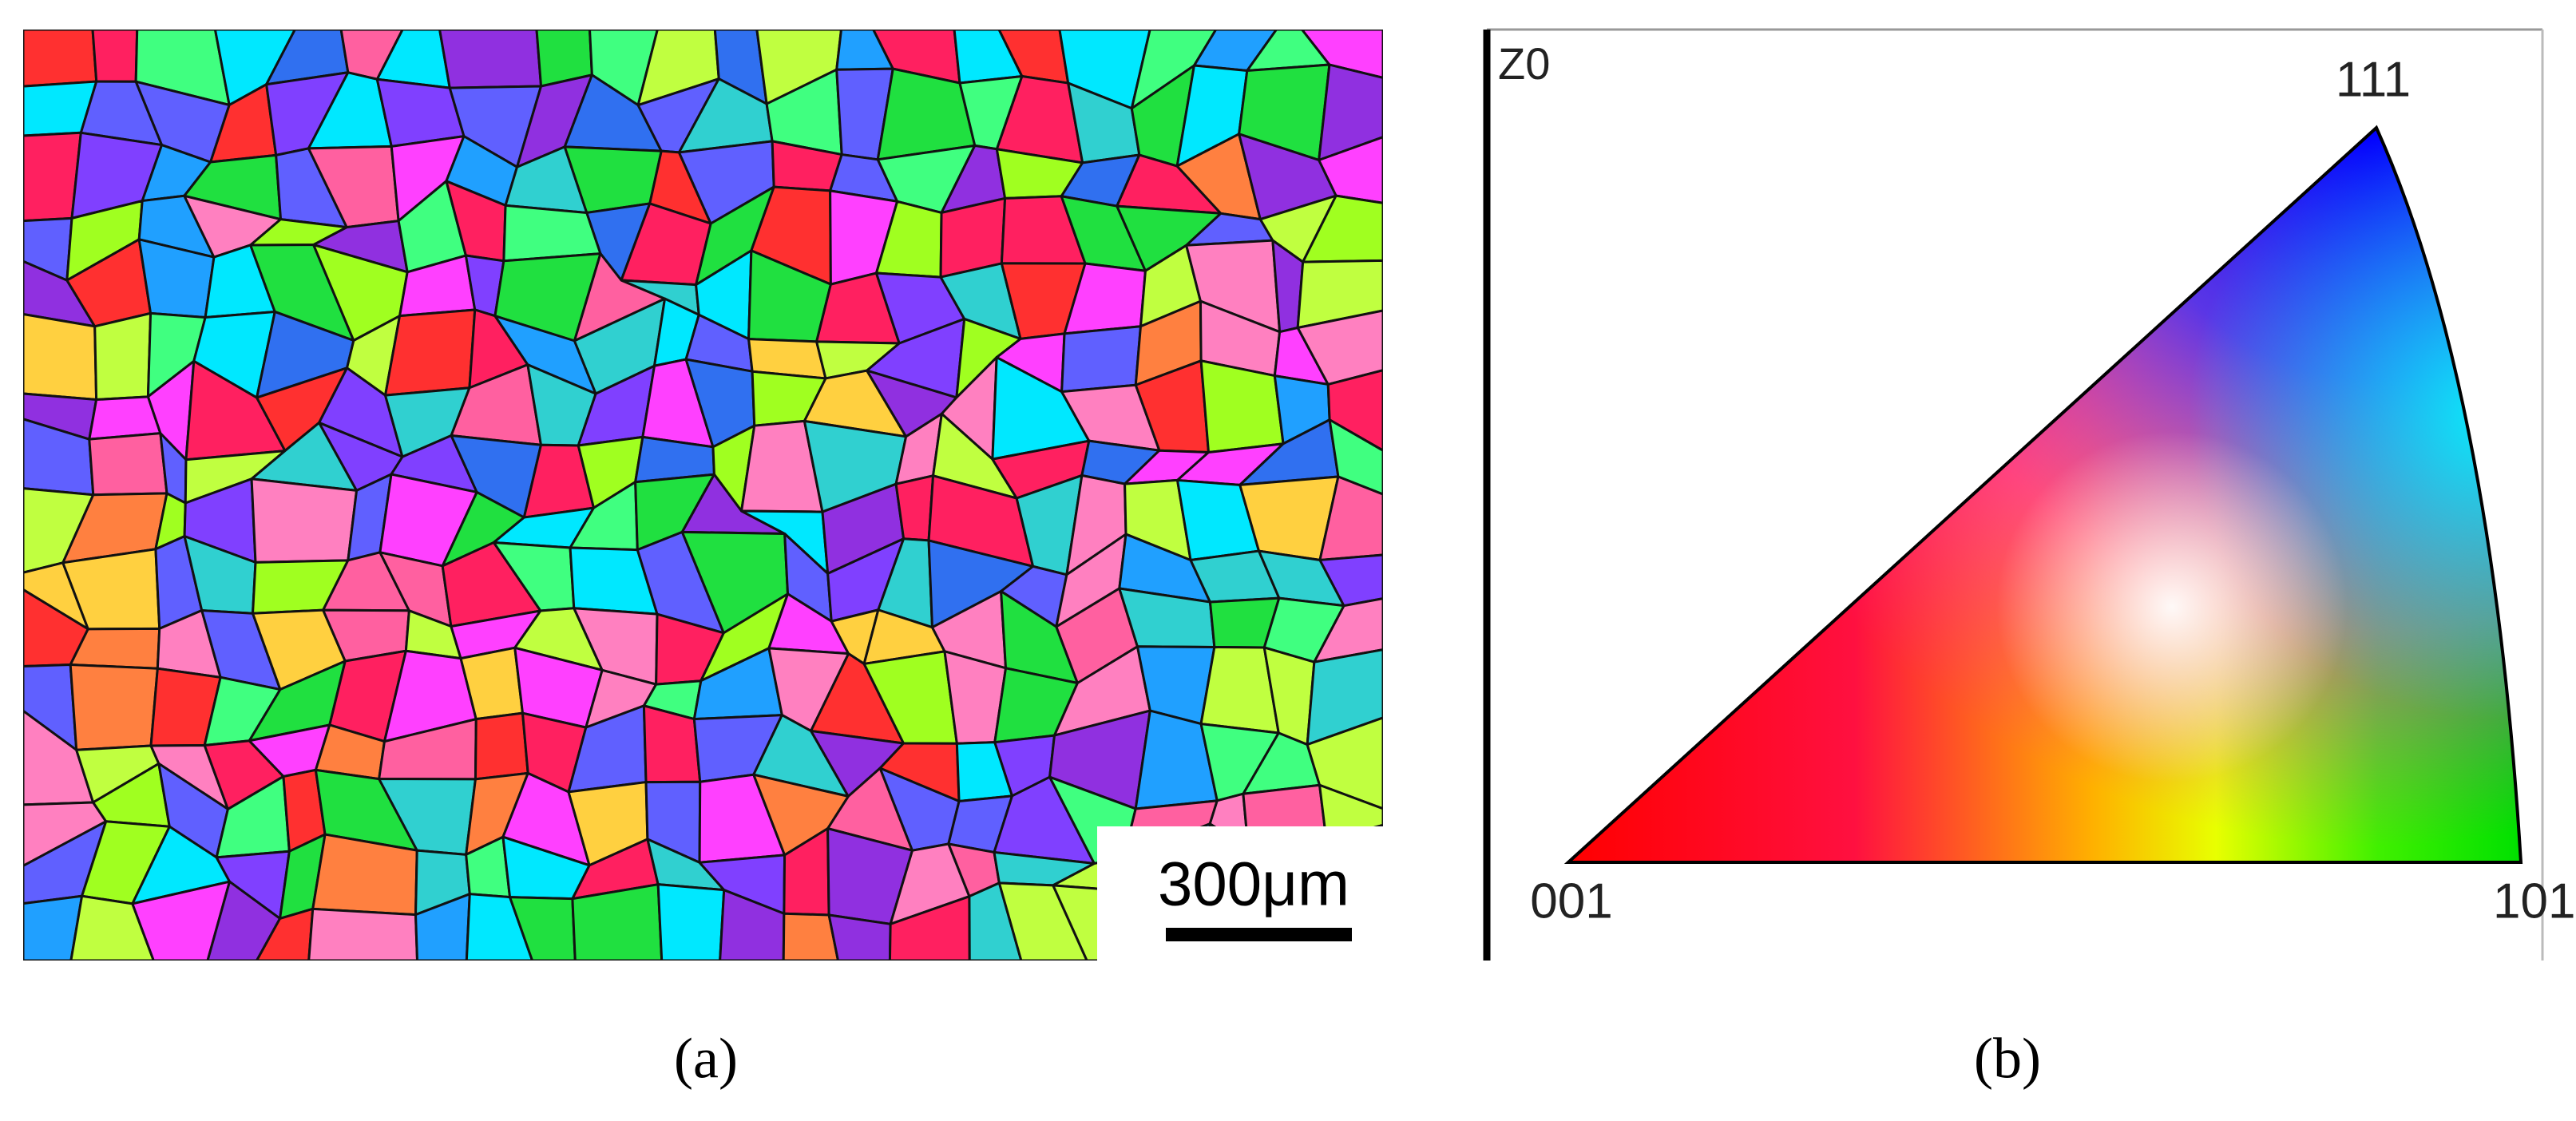 The image size is (2576, 1121). I want to click on direction-label: Z0, so click(1524, 63).